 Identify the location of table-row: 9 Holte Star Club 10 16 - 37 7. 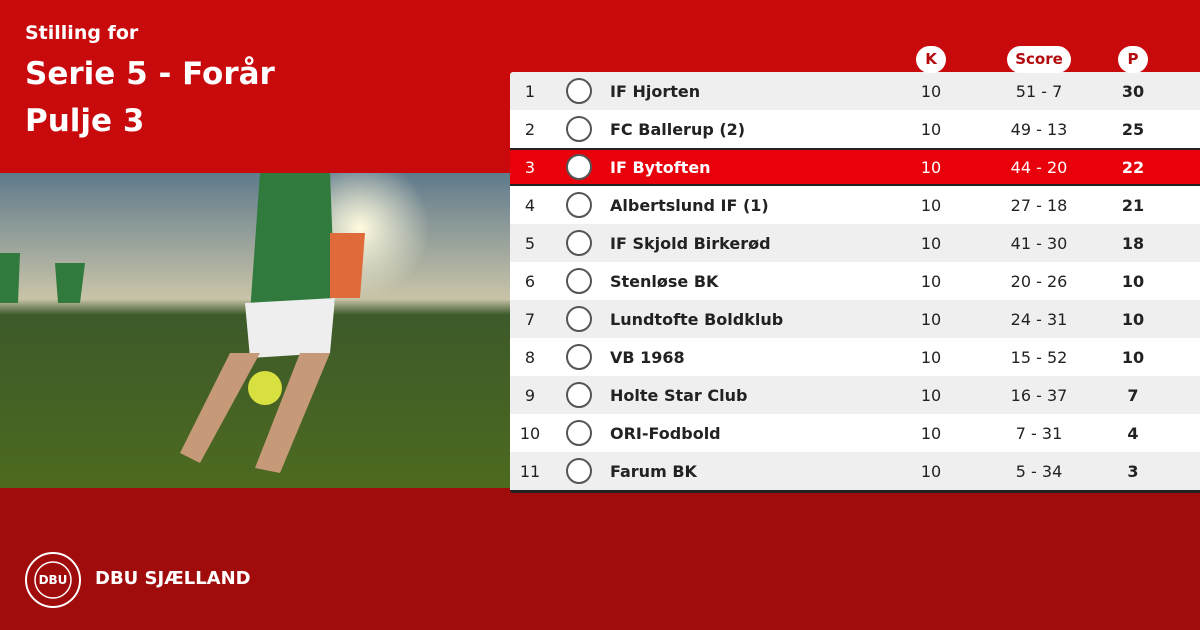
(855, 395).